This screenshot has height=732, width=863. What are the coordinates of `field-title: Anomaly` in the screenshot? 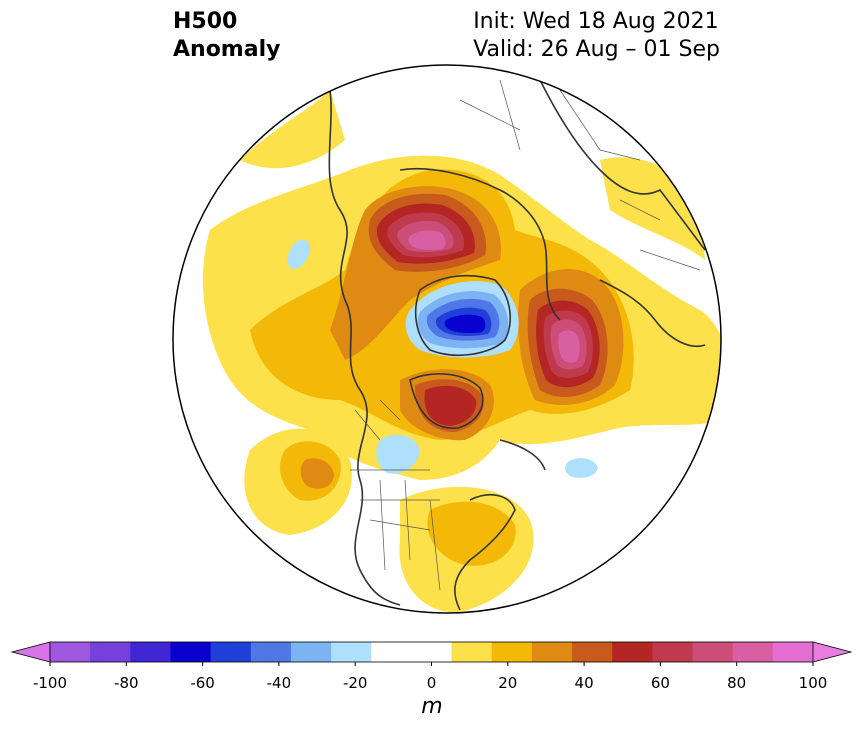 It's located at (227, 49).